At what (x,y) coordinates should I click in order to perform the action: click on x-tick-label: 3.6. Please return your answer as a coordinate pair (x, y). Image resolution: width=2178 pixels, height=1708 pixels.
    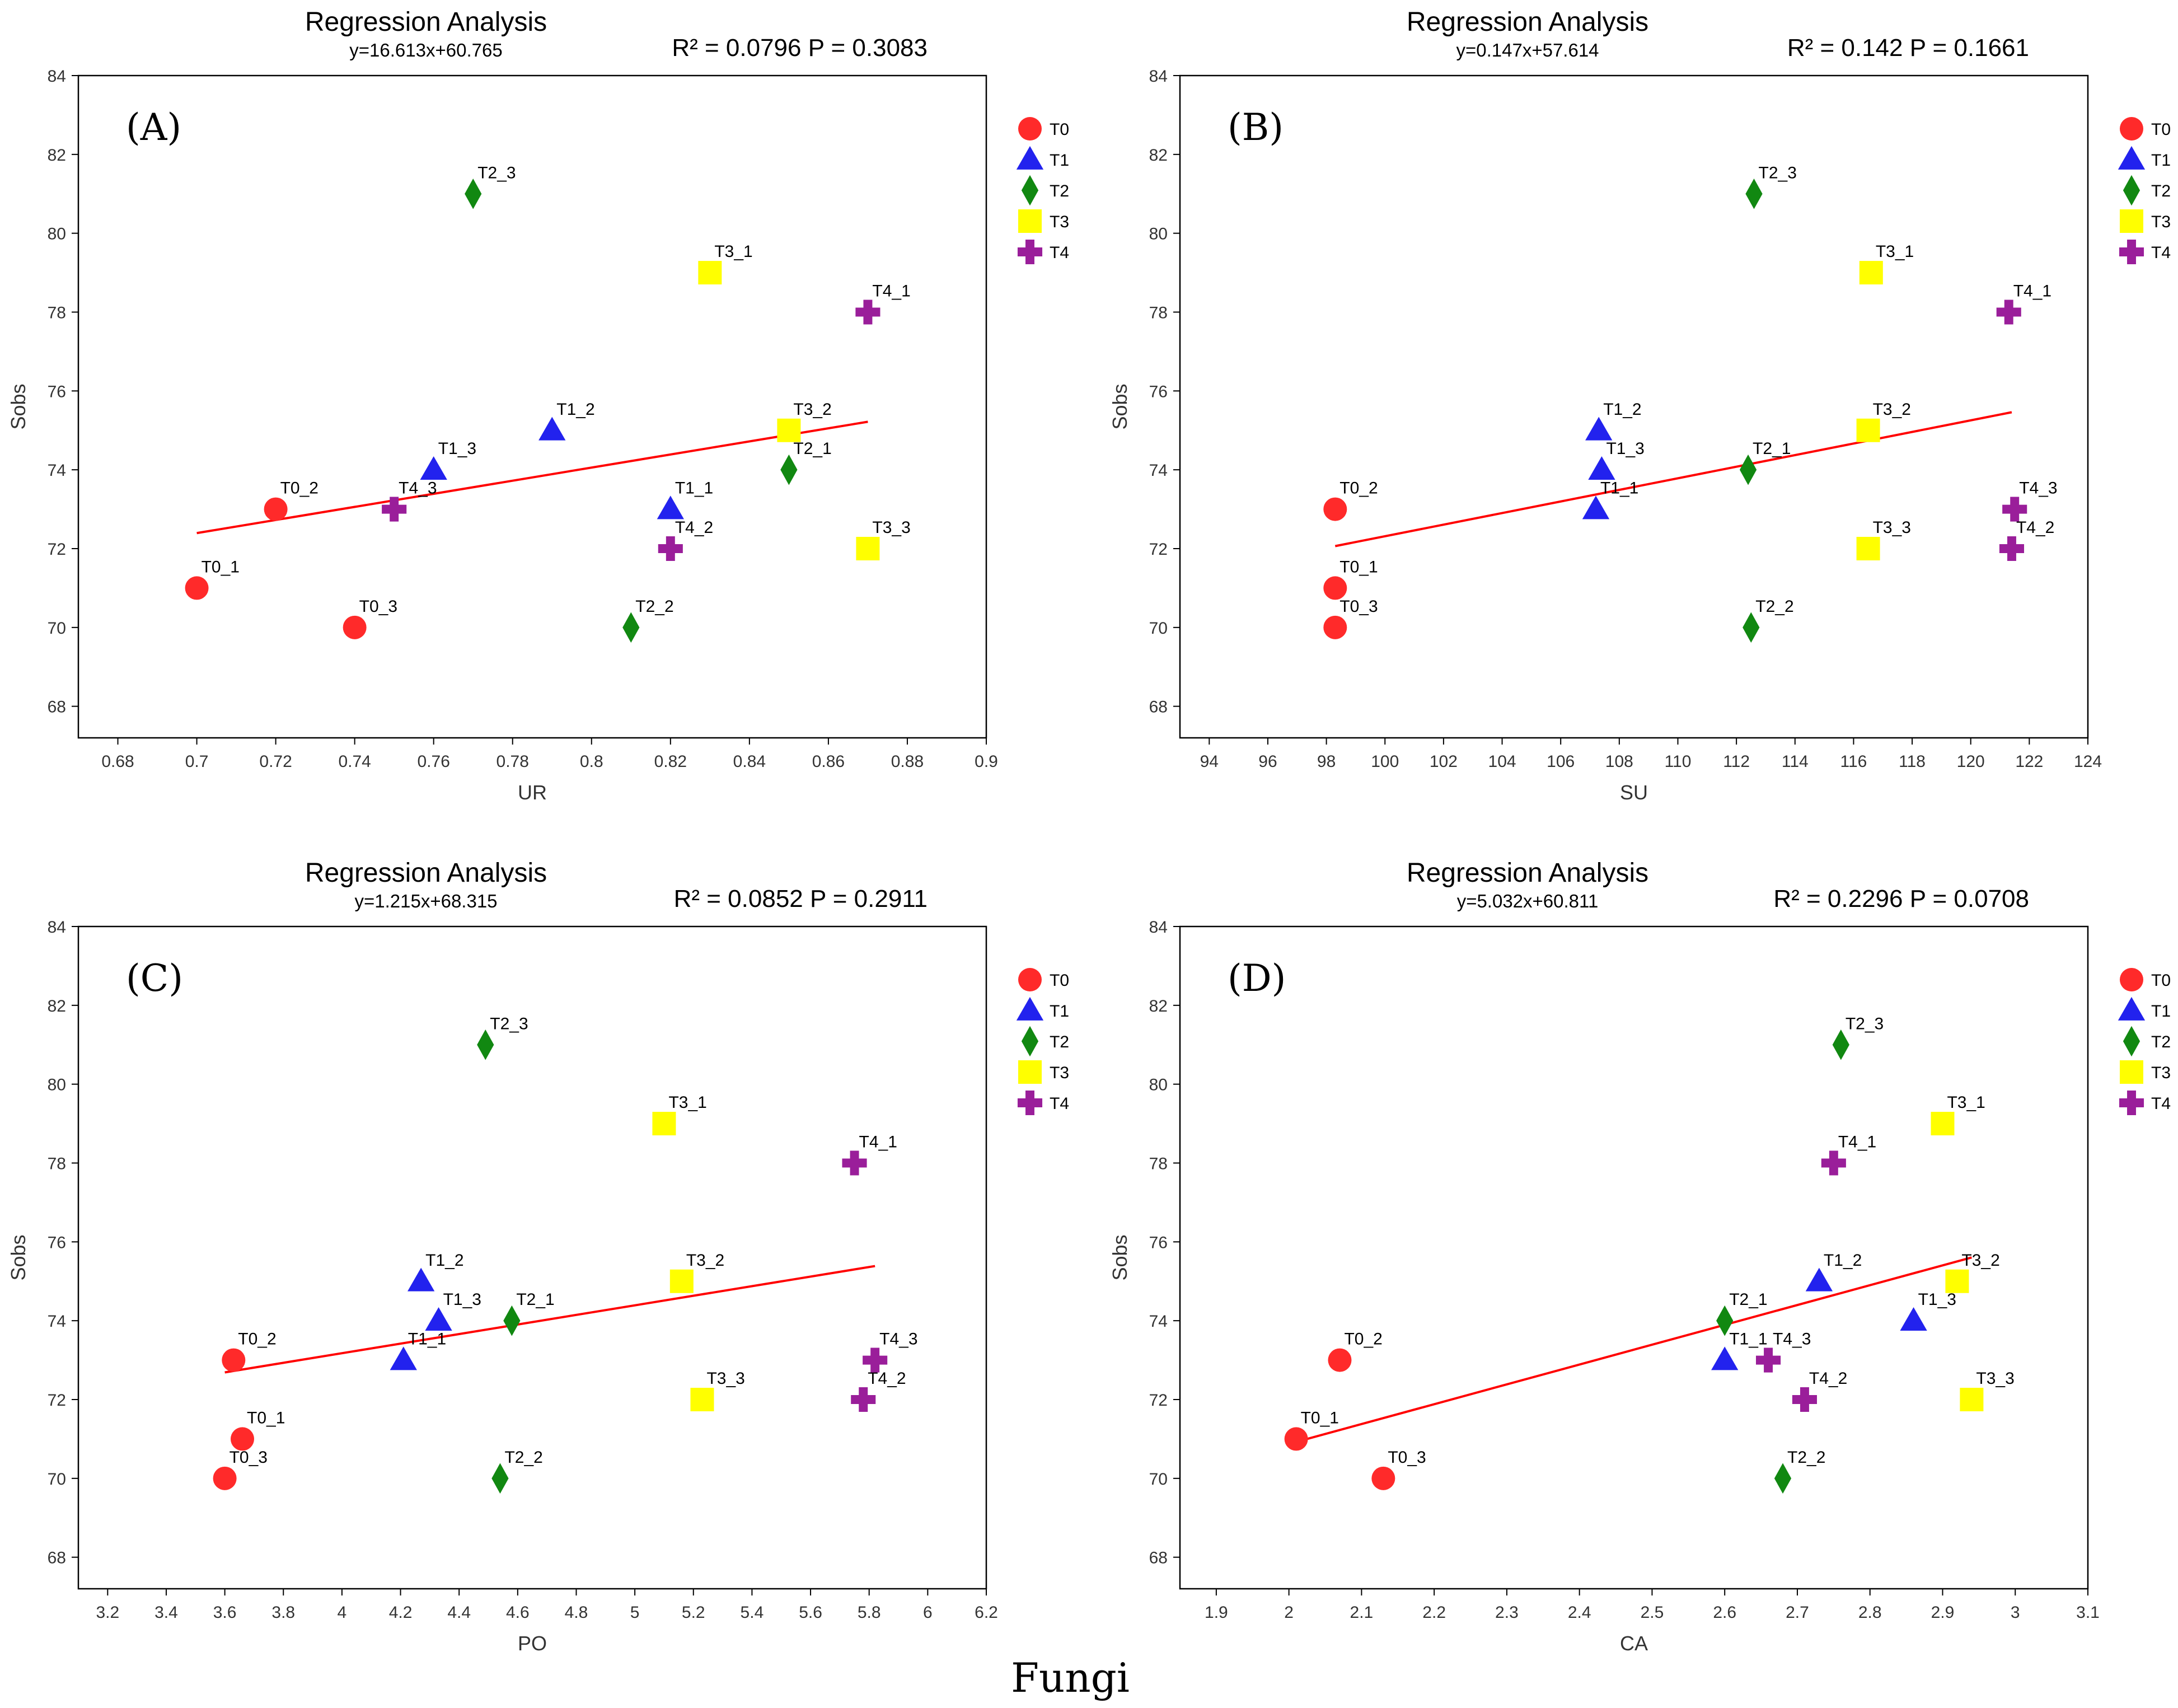
    Looking at the image, I should click on (225, 1612).